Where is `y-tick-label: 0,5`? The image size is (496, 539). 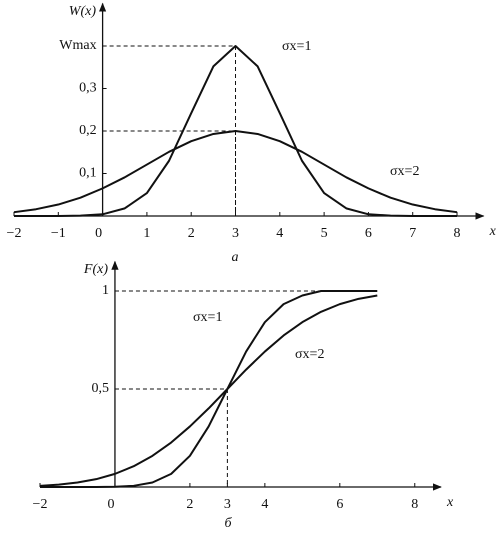
y-tick-label: 0,5 is located at coordinates (100, 388).